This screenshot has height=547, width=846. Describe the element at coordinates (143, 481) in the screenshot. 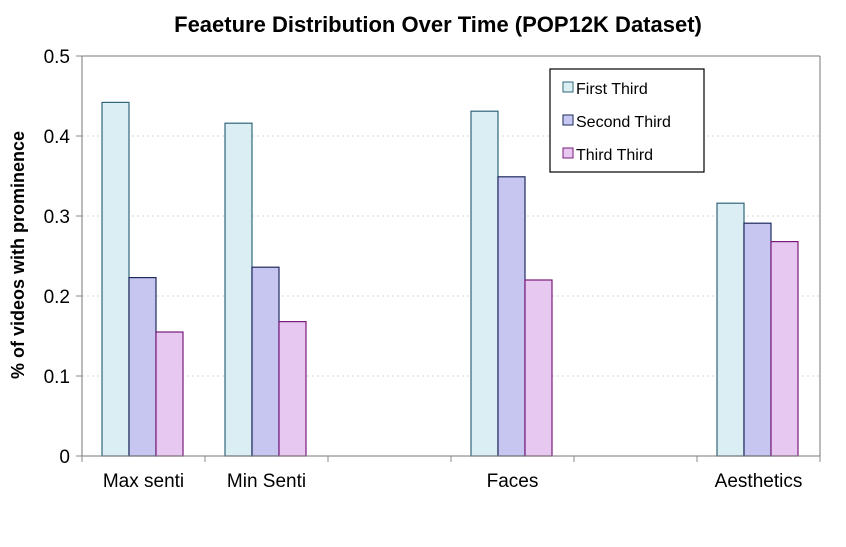

I see `x-category-label: Max senti` at that location.